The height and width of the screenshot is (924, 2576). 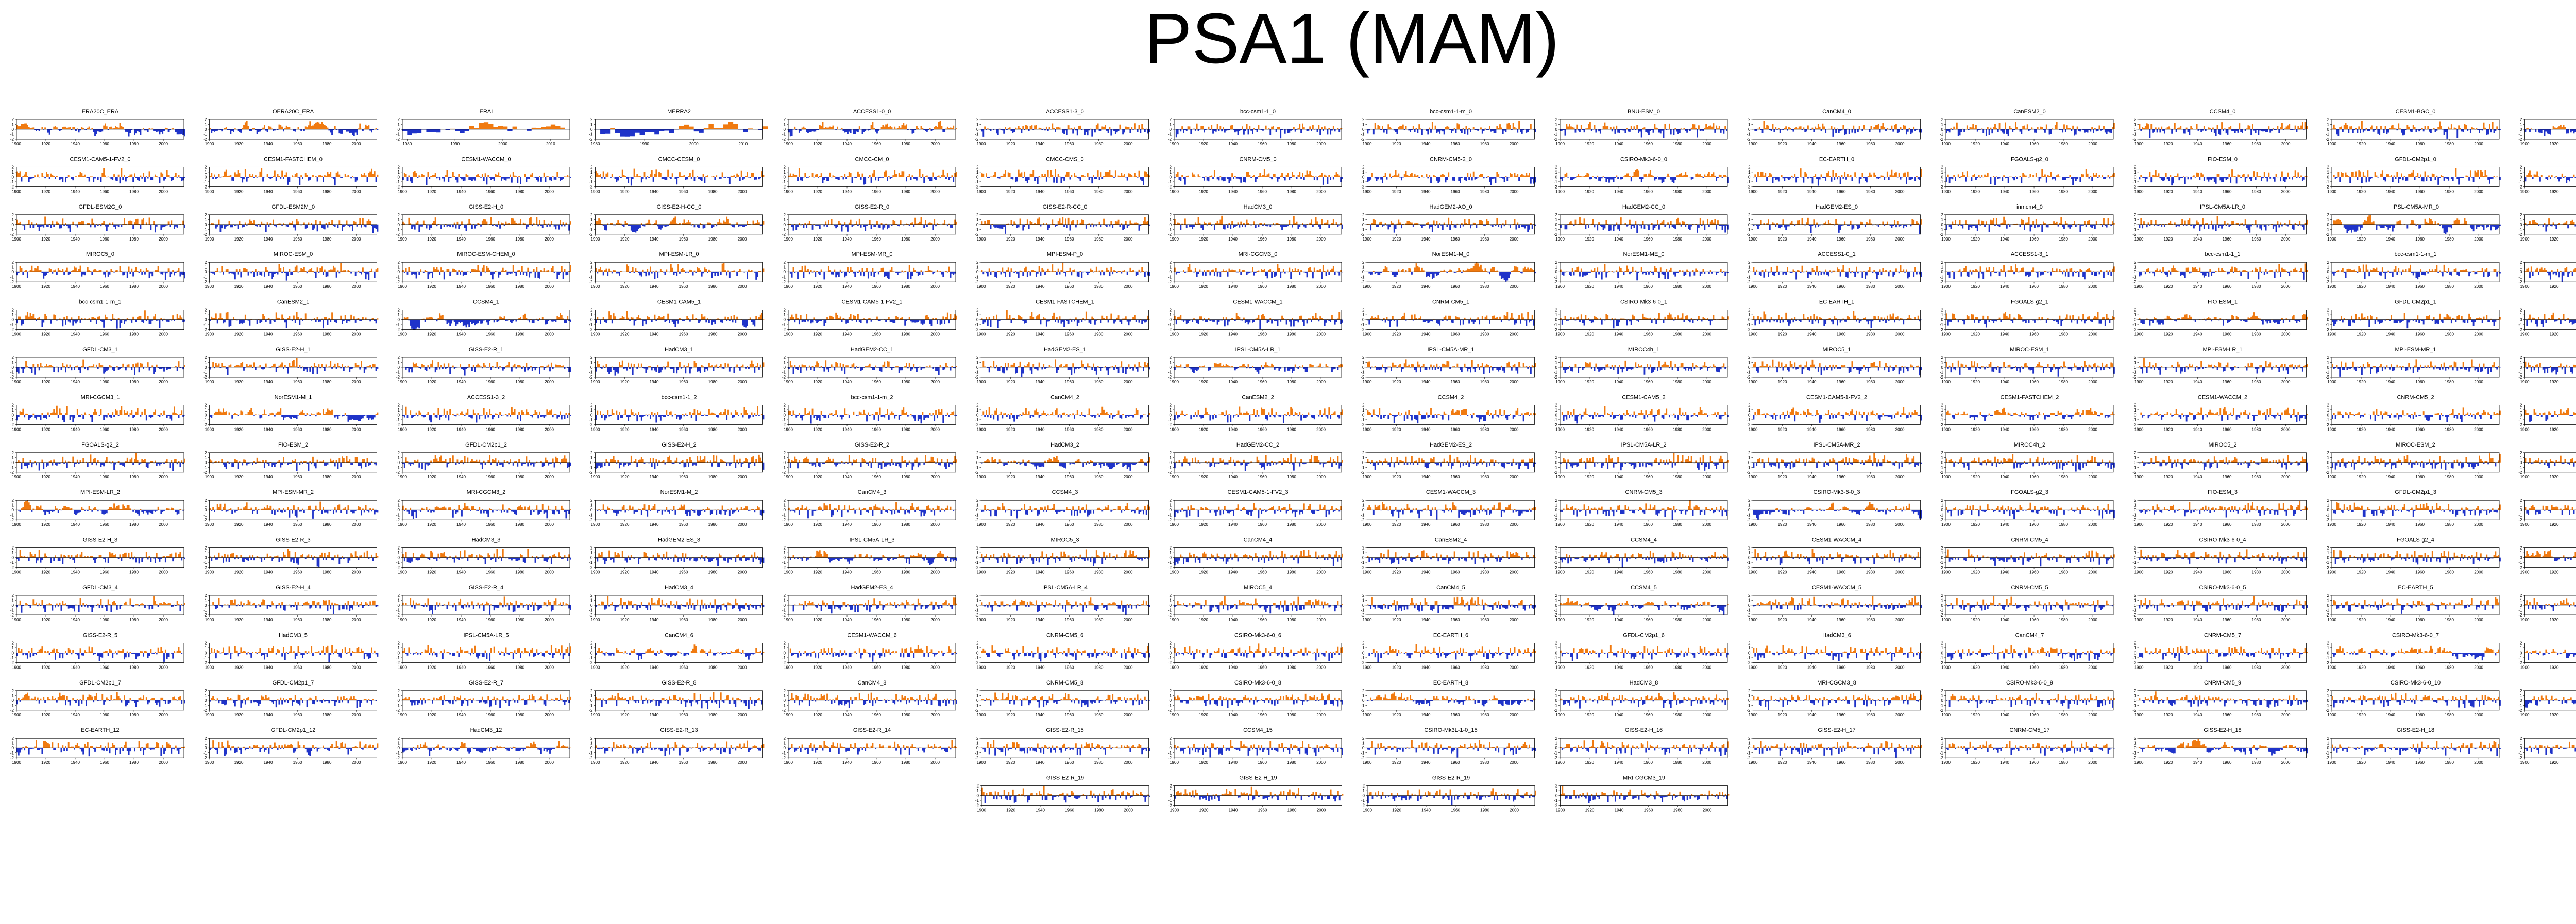 What do you see at coordinates (2416, 254) in the screenshot?
I see `panel-title: bcc-csm1-1-m_1` at bounding box center [2416, 254].